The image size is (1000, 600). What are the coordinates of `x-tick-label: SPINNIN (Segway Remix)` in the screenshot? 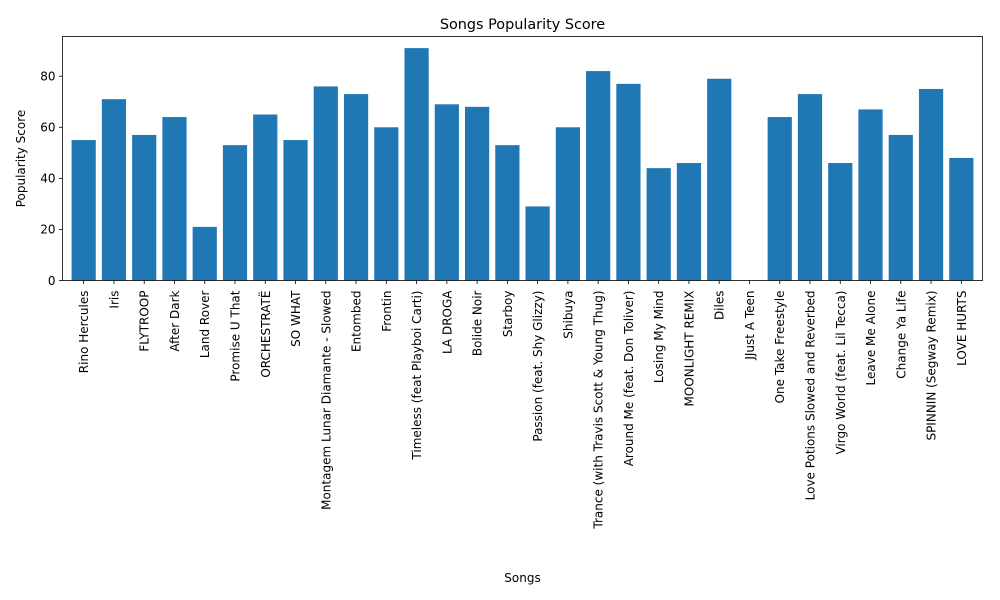 It's located at (932, 366).